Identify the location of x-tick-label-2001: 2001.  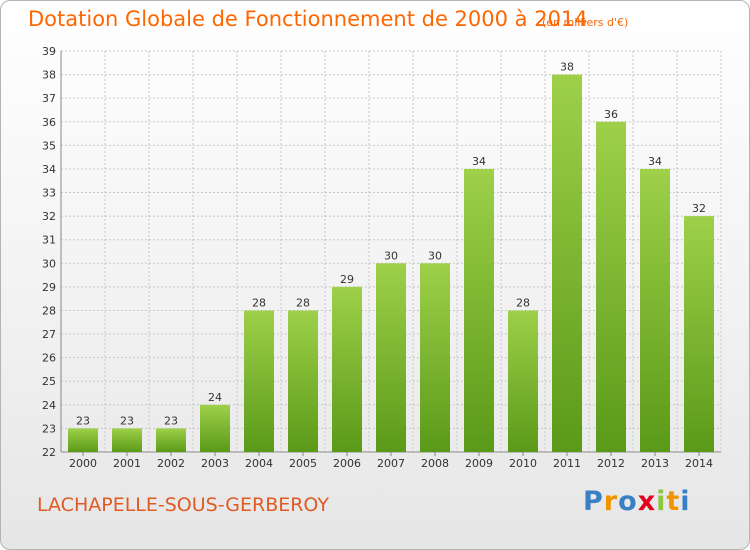
(127, 463).